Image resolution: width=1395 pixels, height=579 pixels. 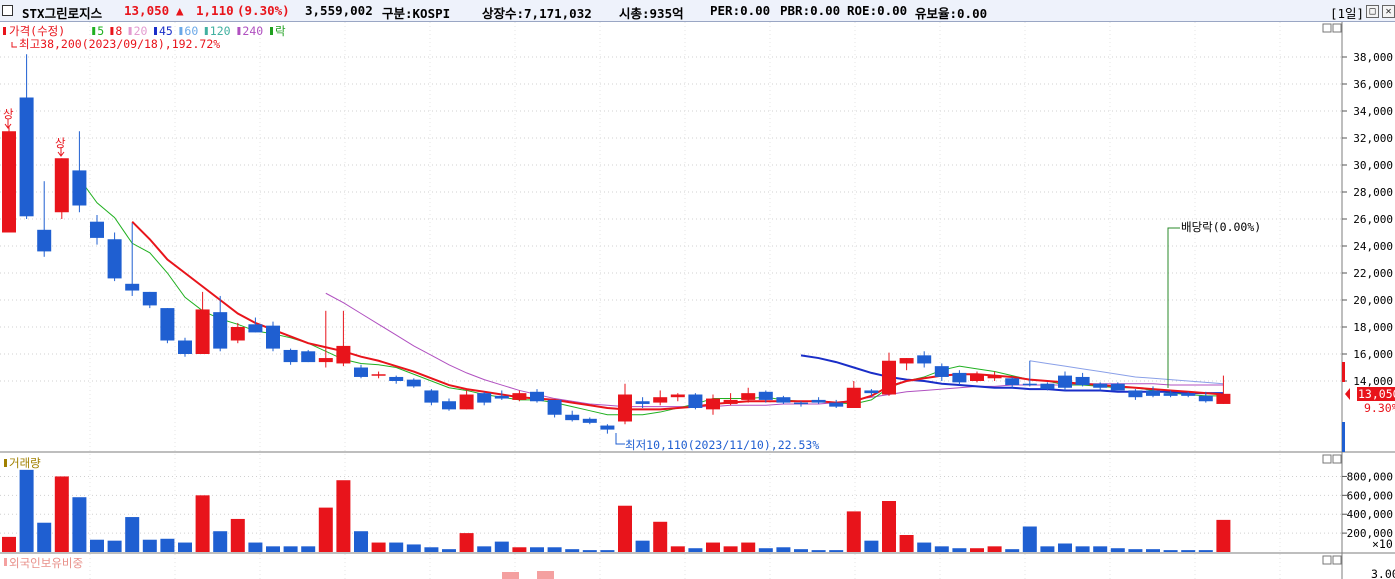 What do you see at coordinates (252, 31) in the screenshot?
I see `svg-text: 240` at bounding box center [252, 31].